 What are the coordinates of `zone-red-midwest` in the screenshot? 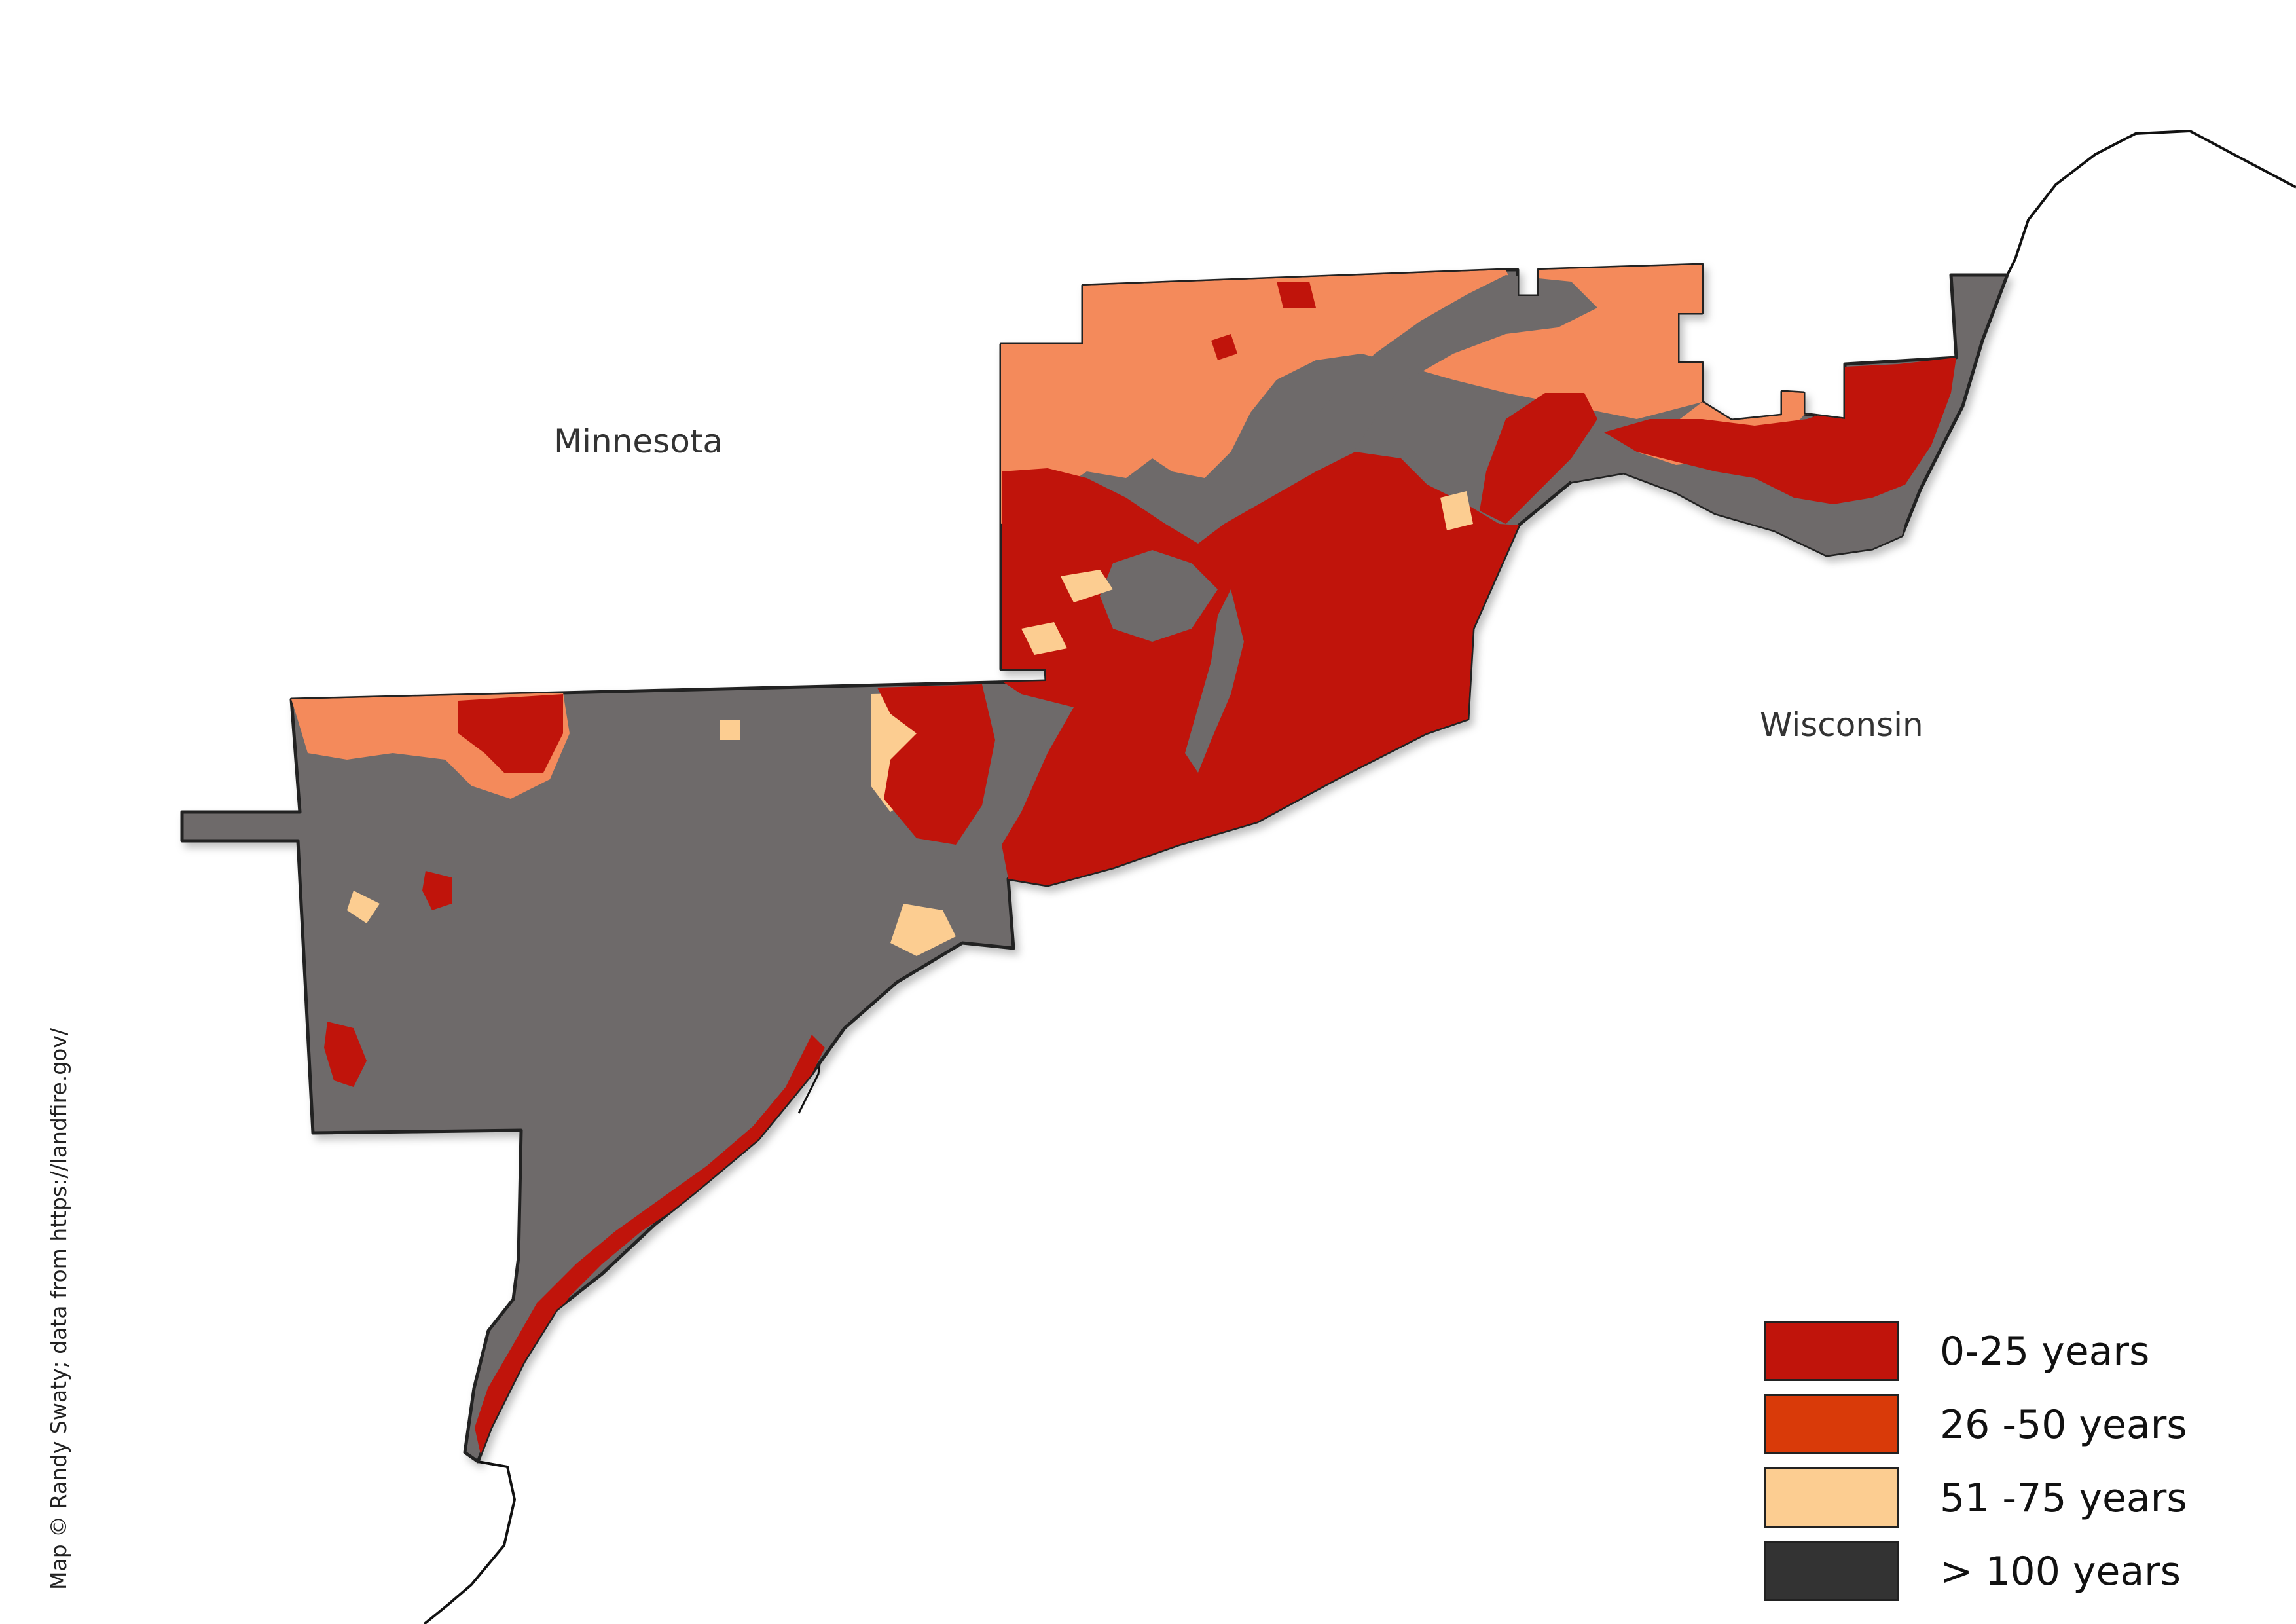 It's located at (936, 764).